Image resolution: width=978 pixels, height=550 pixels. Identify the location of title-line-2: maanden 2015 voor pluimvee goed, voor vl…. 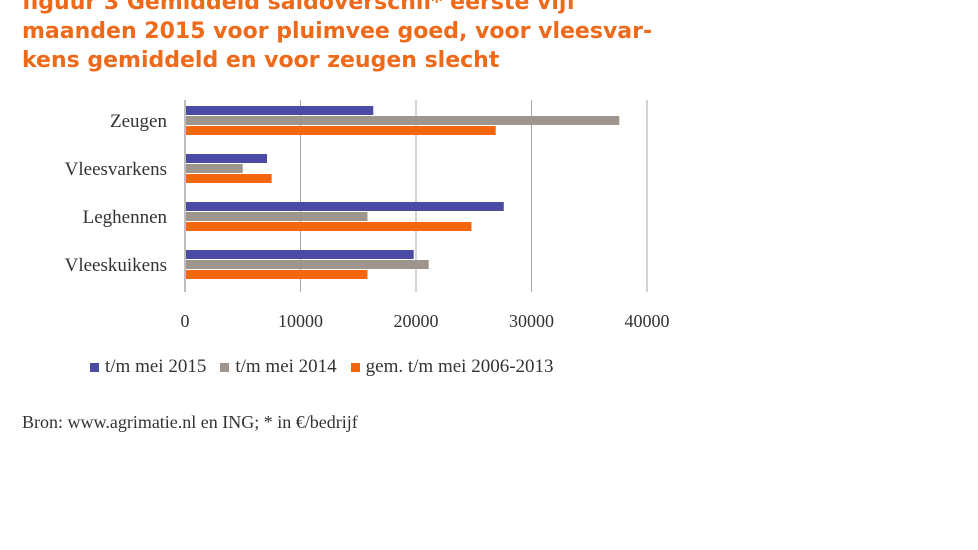
(337, 31).